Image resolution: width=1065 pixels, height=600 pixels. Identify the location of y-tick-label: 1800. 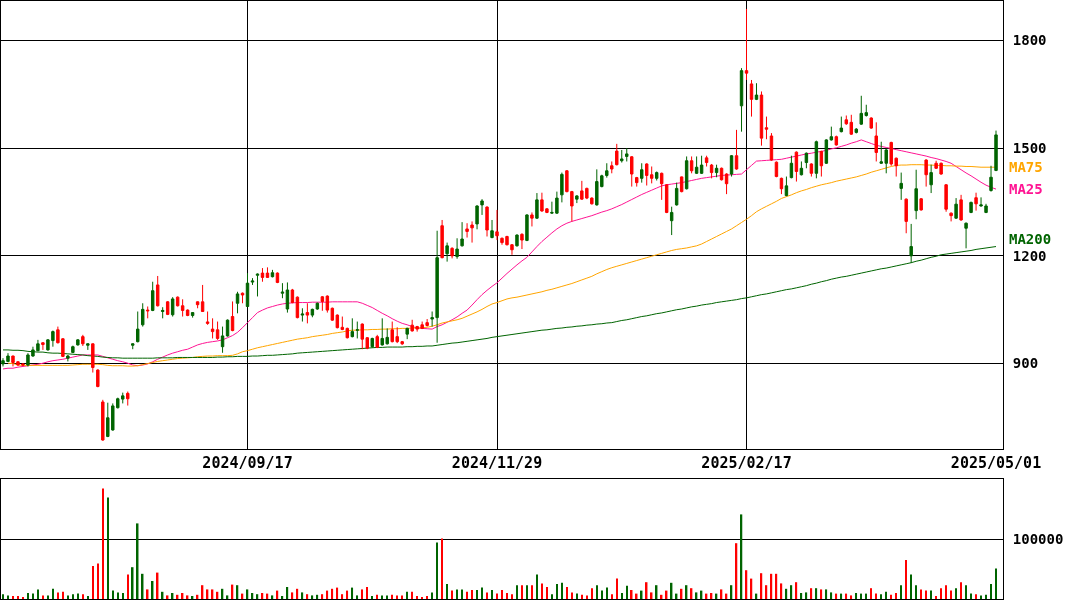
(1029, 40).